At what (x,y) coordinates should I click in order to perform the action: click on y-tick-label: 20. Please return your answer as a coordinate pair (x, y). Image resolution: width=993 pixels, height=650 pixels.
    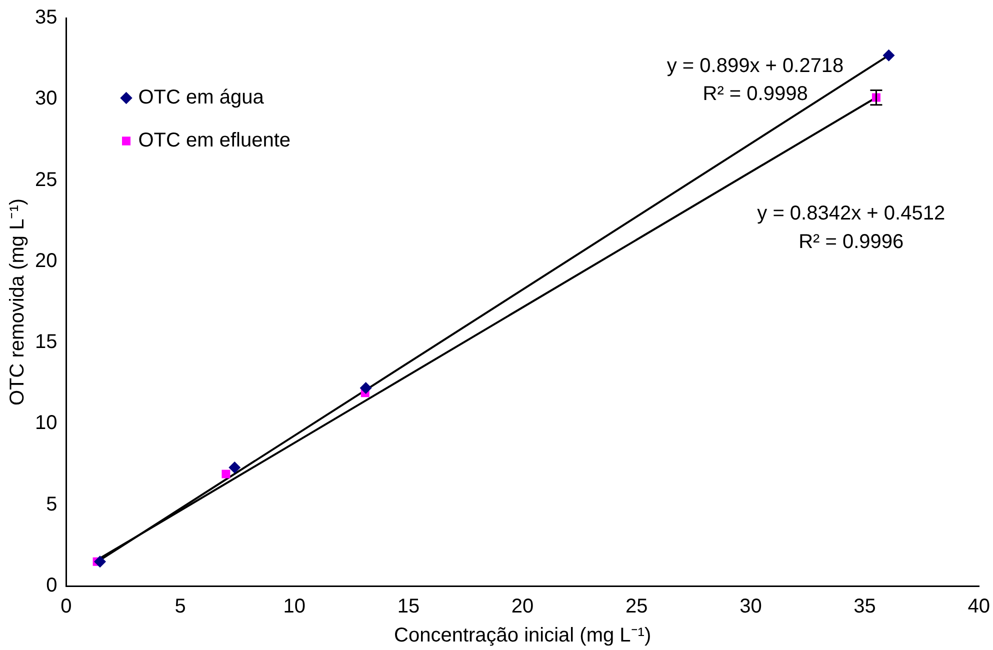
    Looking at the image, I should click on (46, 261).